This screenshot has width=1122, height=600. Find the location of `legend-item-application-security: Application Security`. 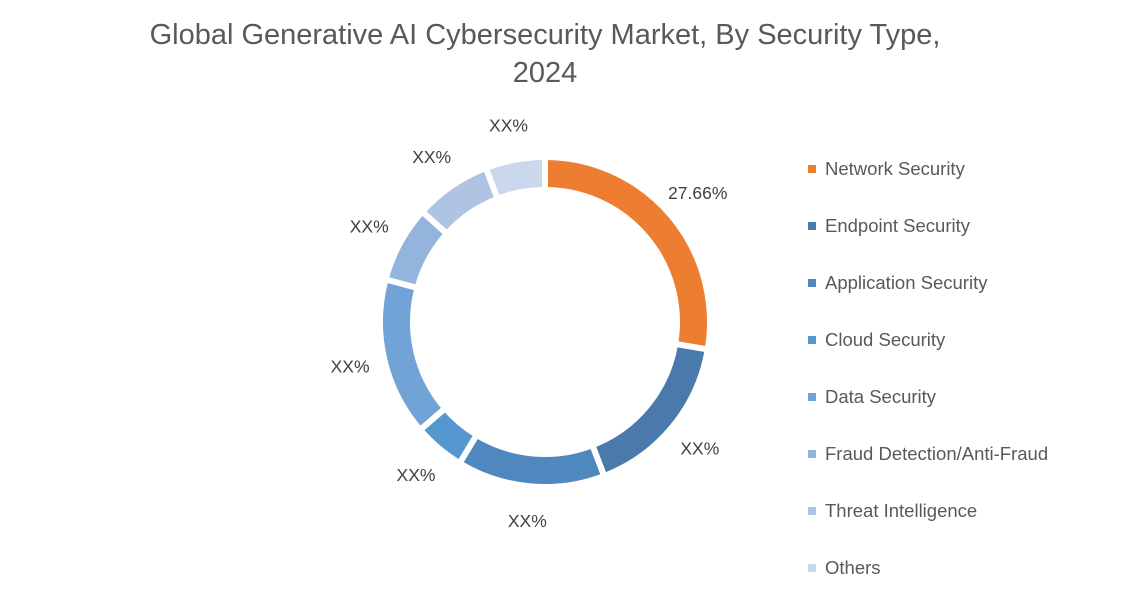

legend-item-application-security: Application Security is located at coordinates (928, 282).